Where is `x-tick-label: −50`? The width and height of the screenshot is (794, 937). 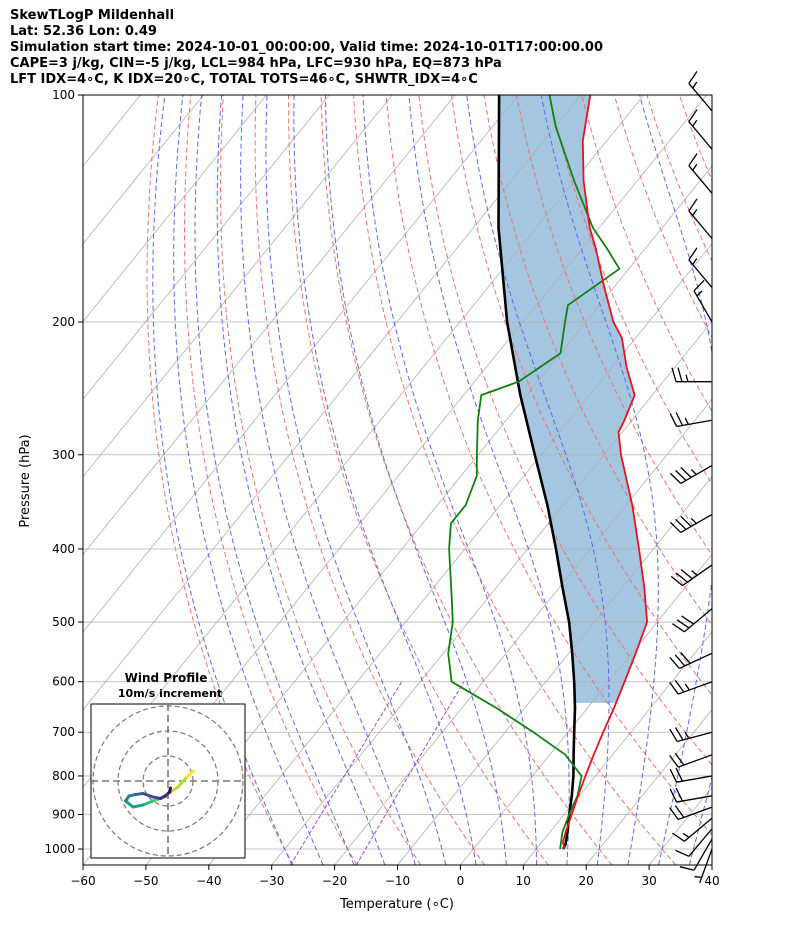 x-tick-label: −50 is located at coordinates (145, 881).